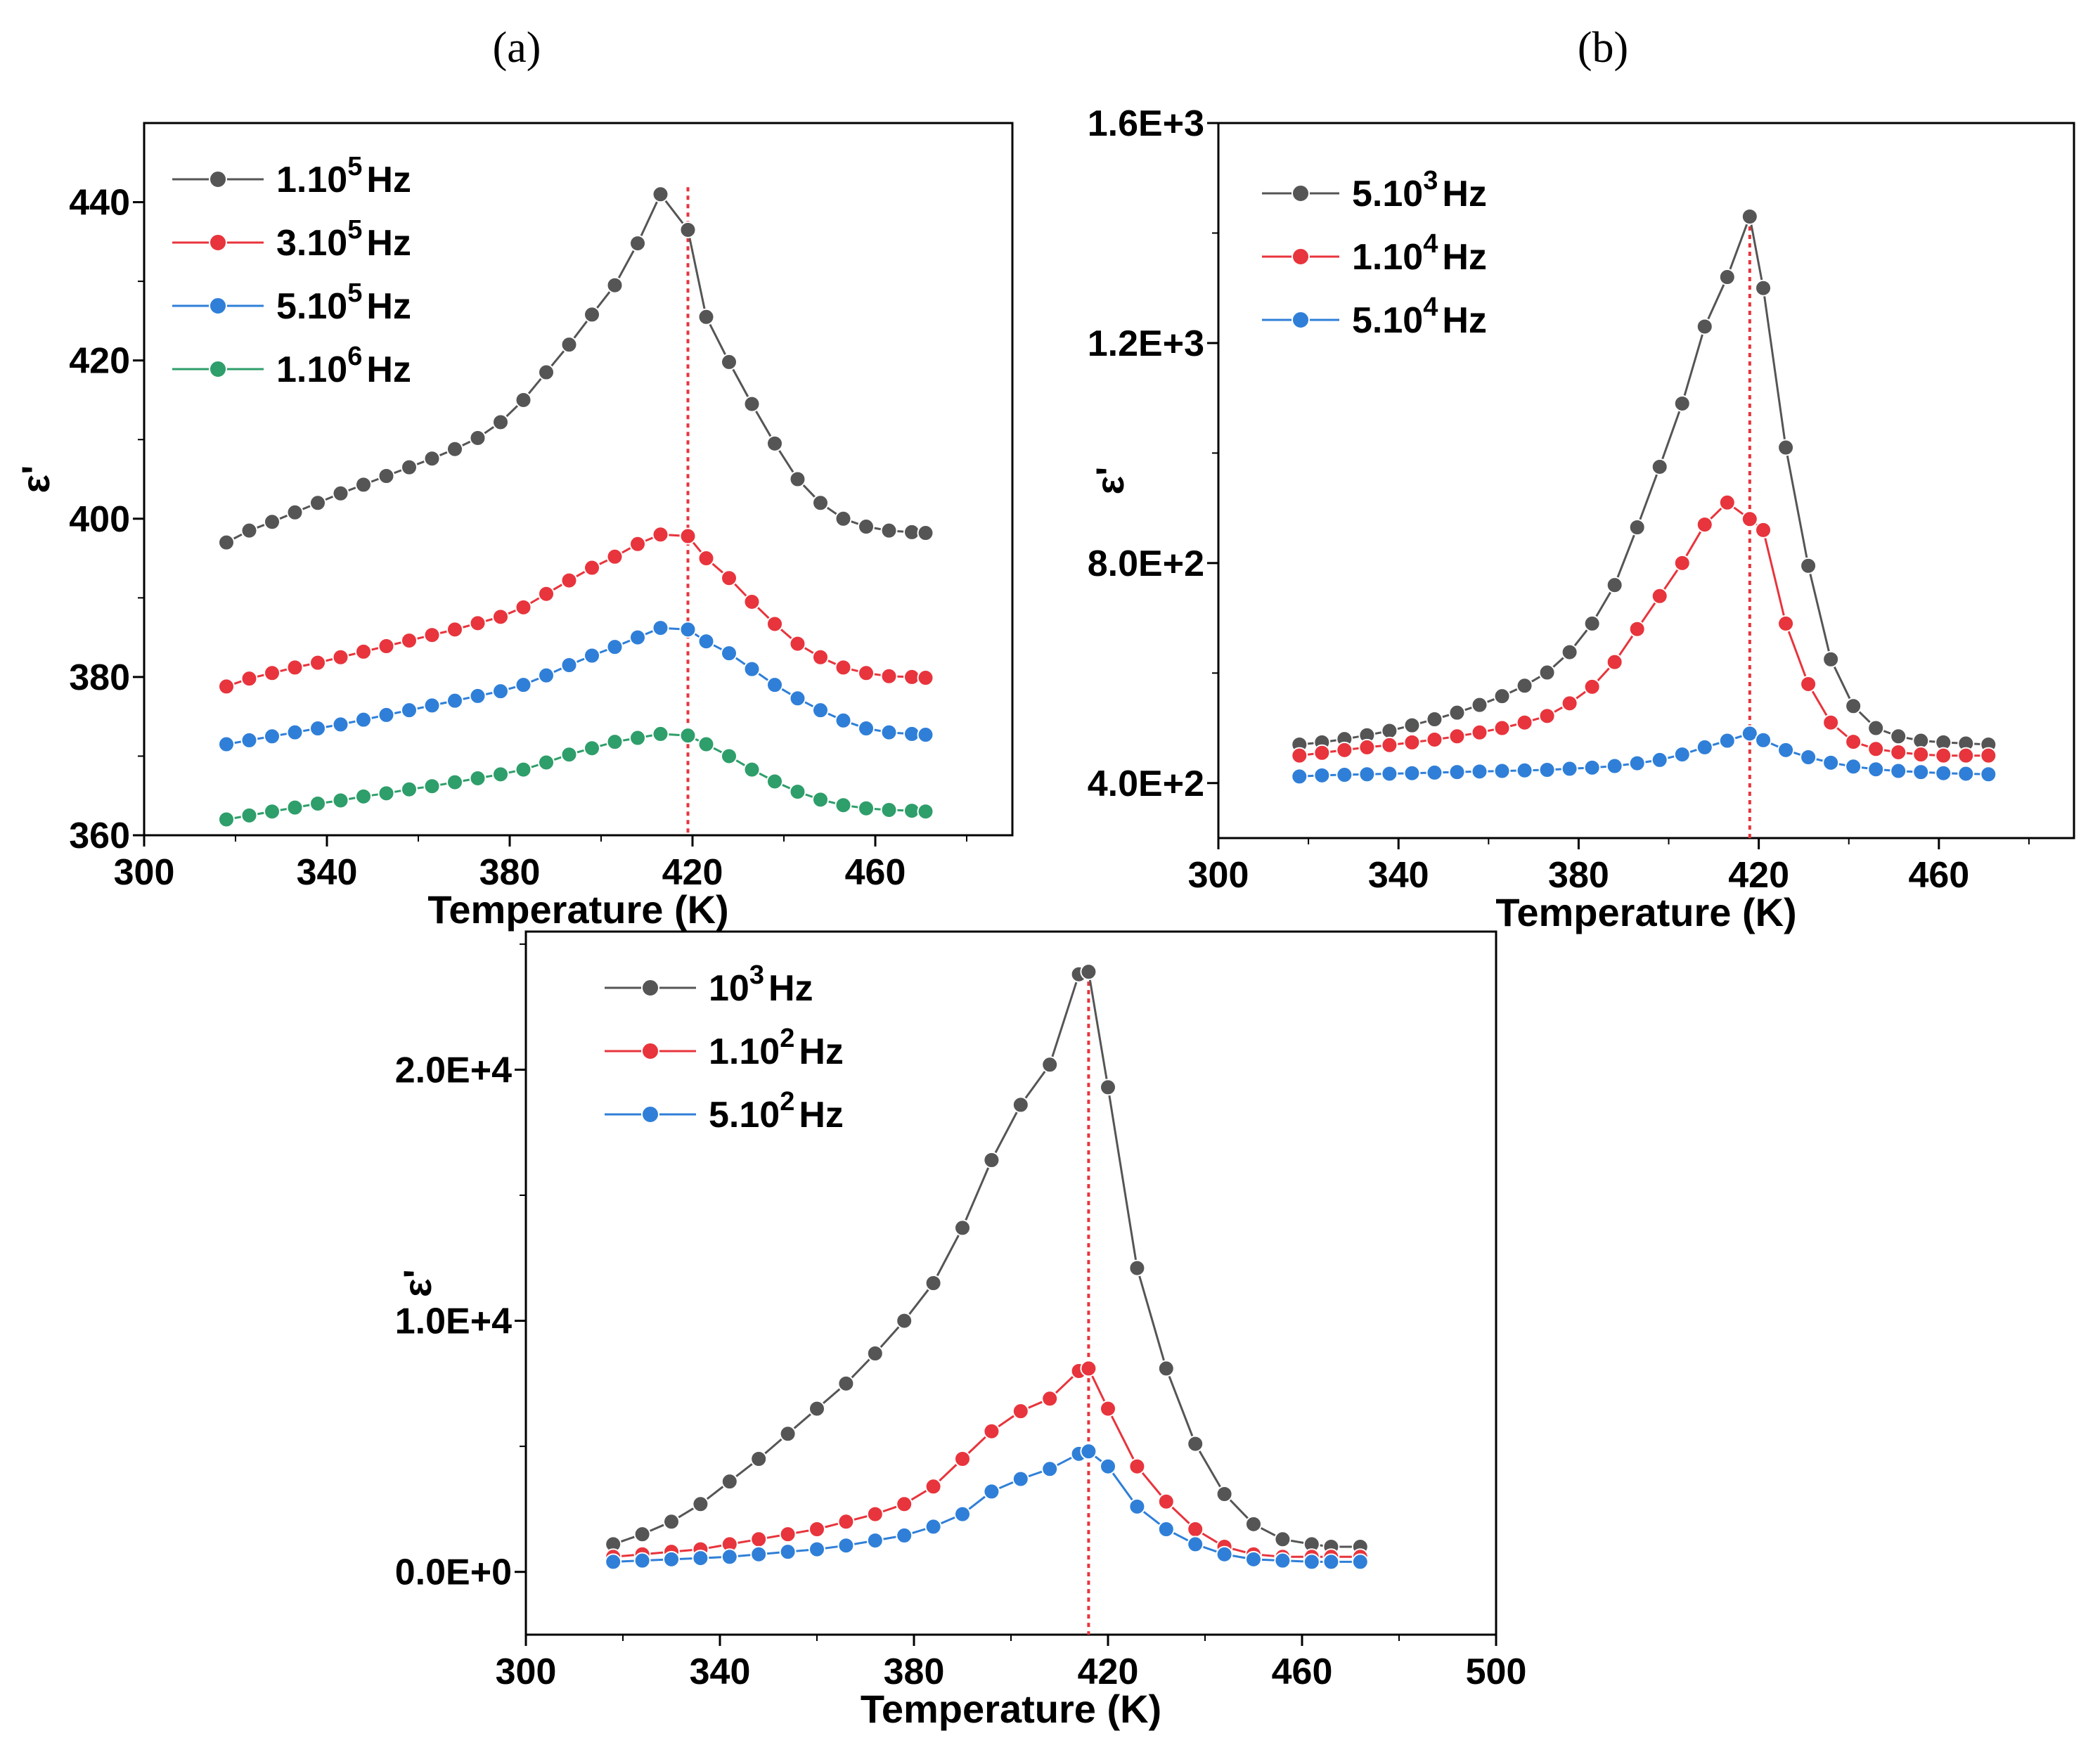 This screenshot has width=2100, height=1757. I want to click on series-line, so click(1644, 755).